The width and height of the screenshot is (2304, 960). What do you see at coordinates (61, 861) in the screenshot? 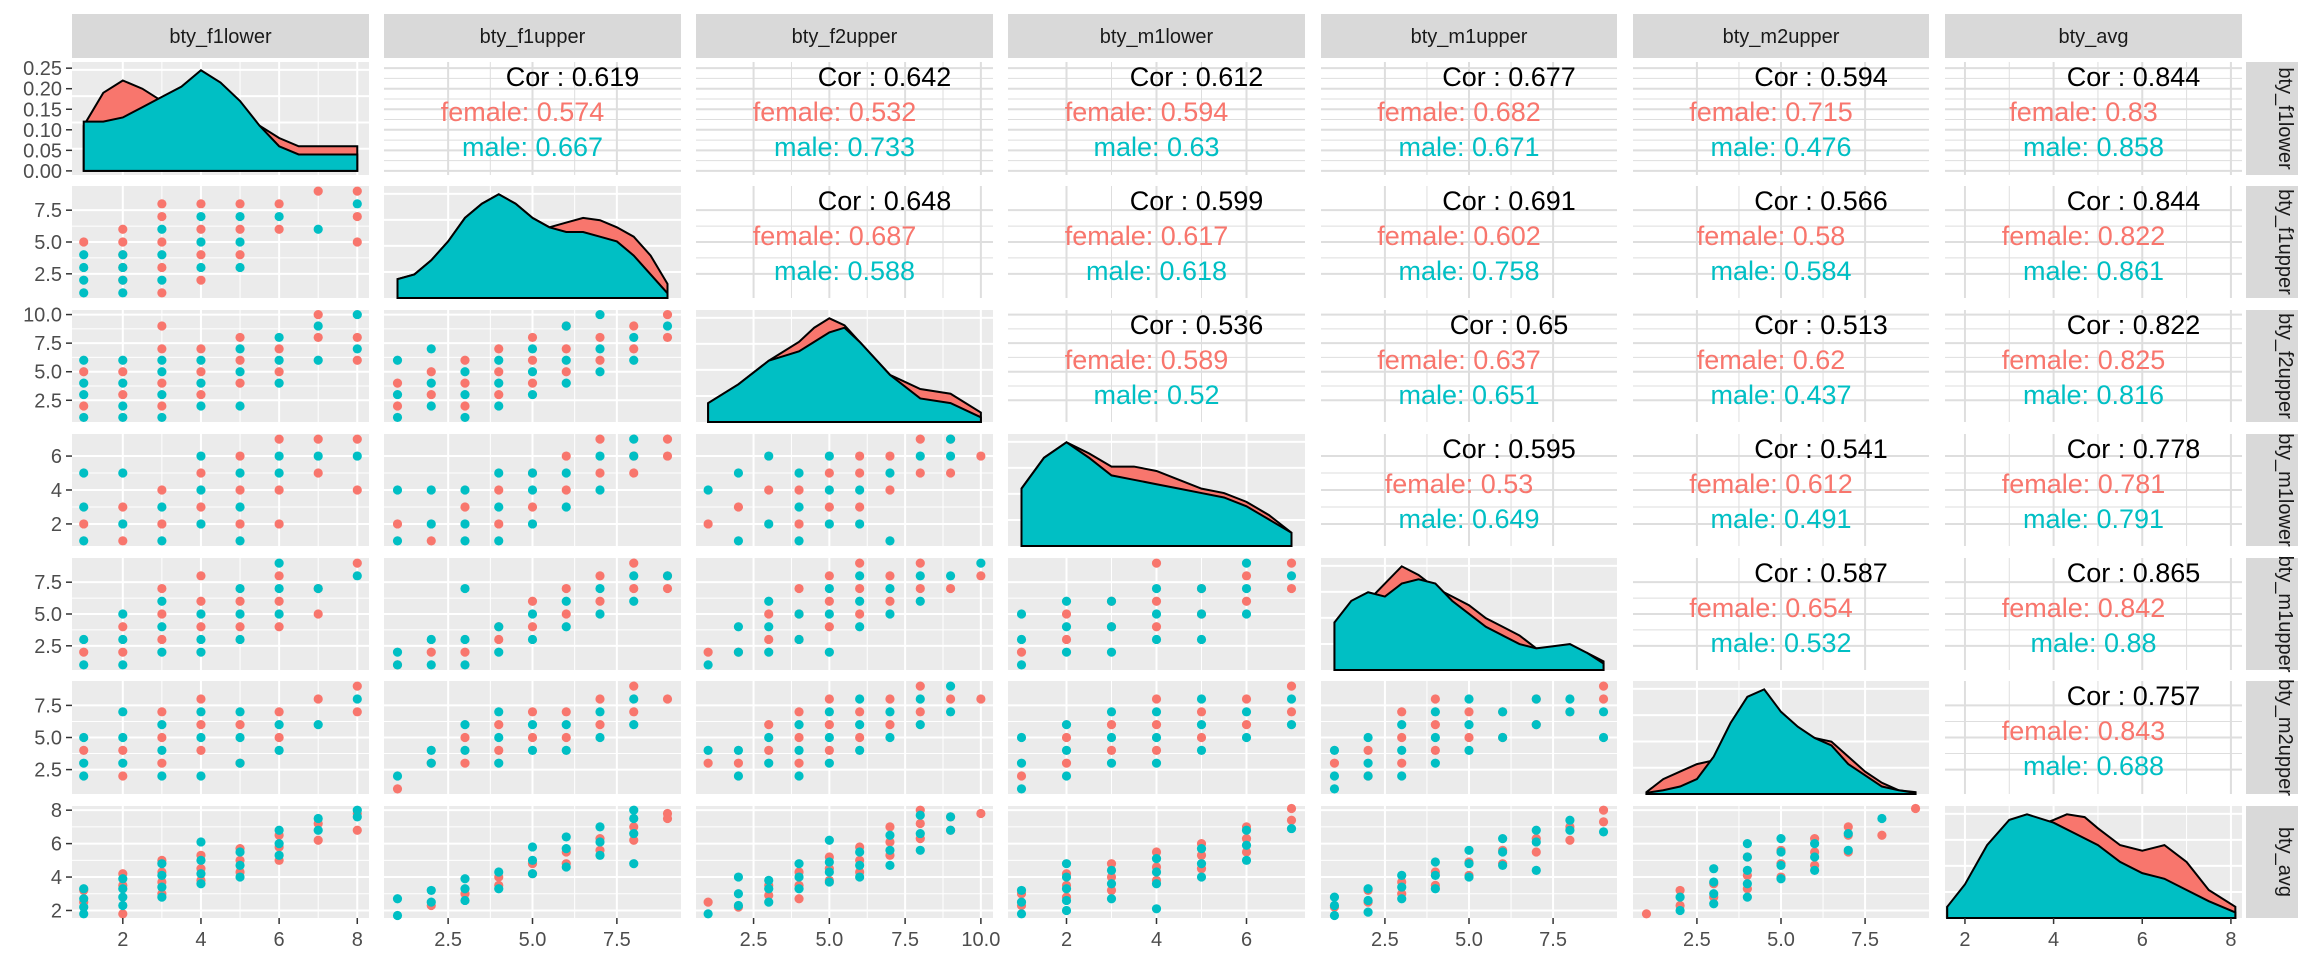
I see `y-axis: 2 4 6 8` at bounding box center [61, 861].